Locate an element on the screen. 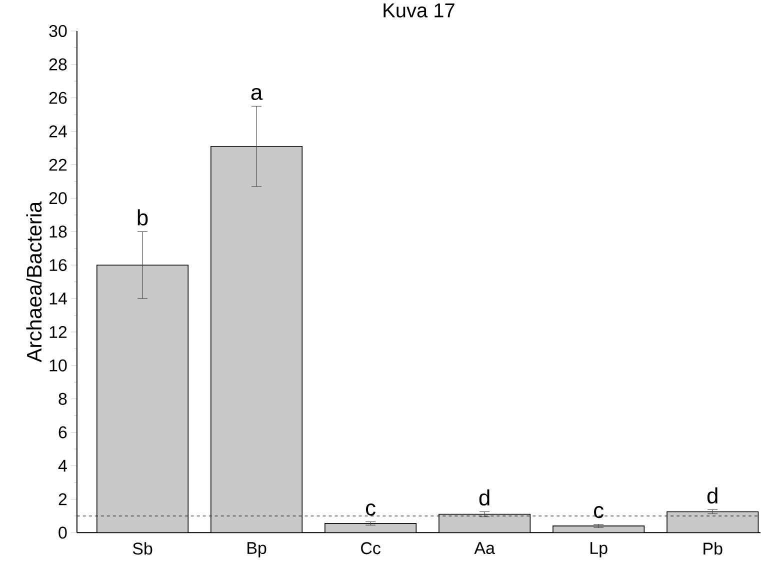  x-tick-label: Pb is located at coordinates (713, 548).